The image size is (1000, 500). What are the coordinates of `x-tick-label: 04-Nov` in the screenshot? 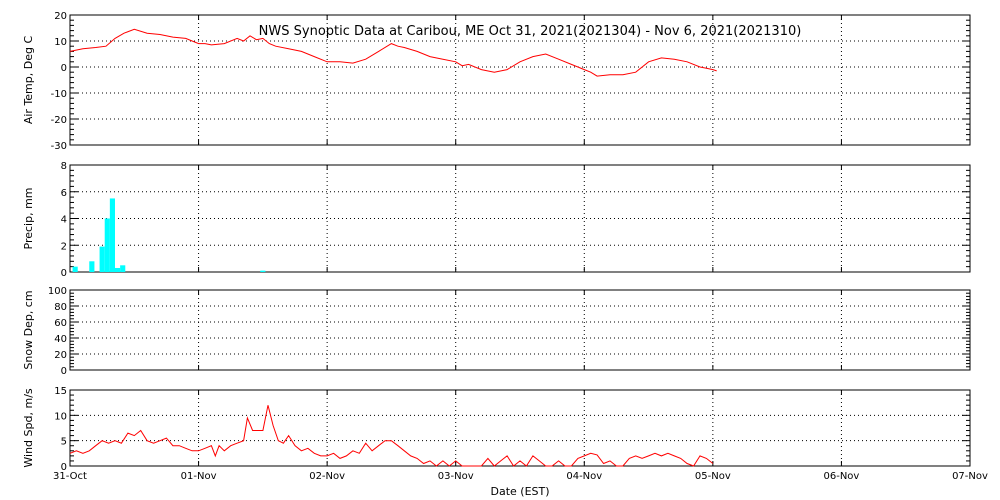 It's located at (584, 476).